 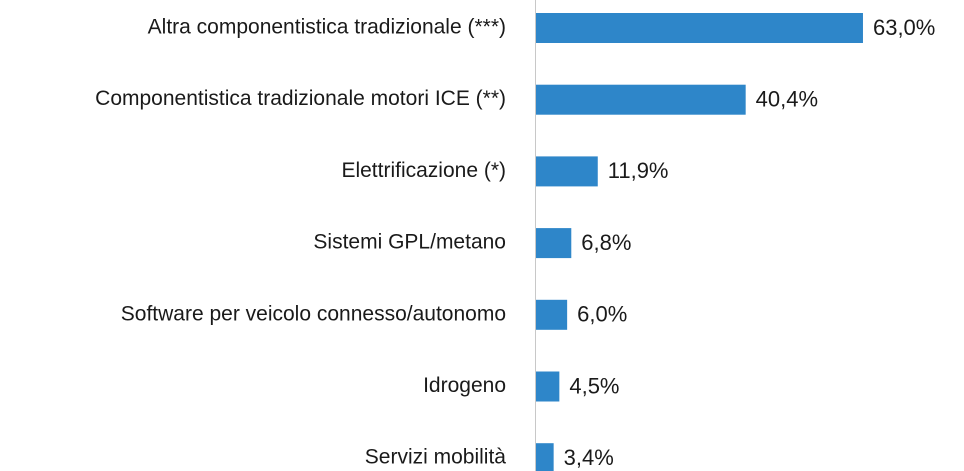 What do you see at coordinates (602, 314) in the screenshot?
I see `value-label: 6,0%` at bounding box center [602, 314].